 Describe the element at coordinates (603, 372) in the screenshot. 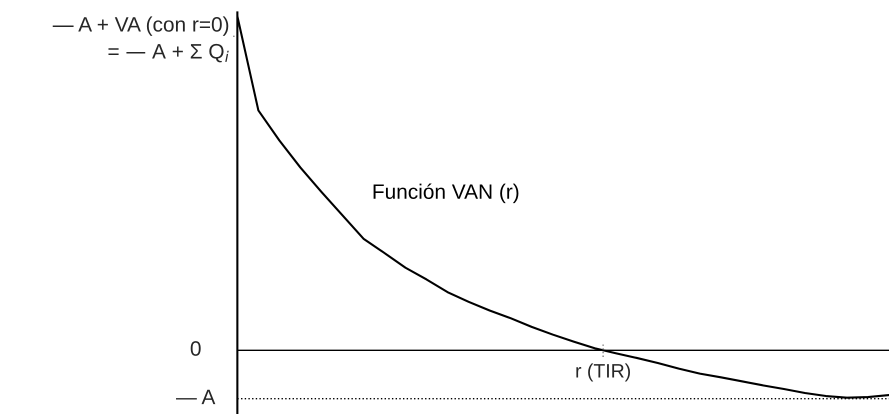

I see `annotation: r (TIR)` at that location.